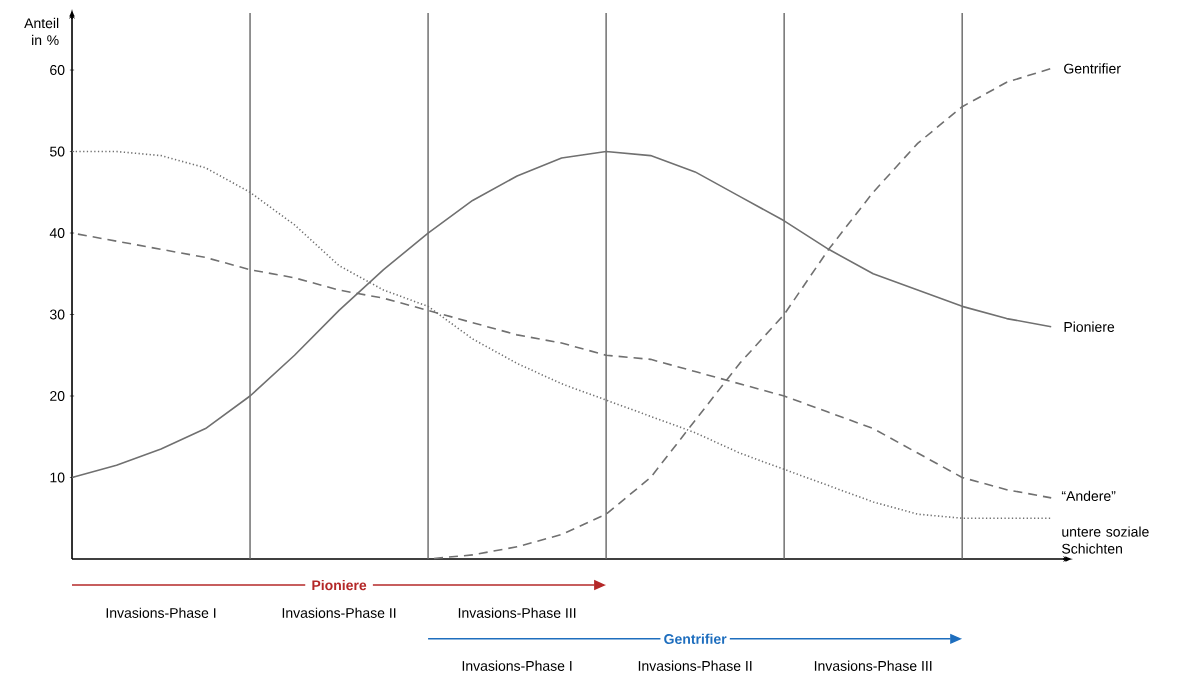  I want to click on y-tick-label: 60, so click(57, 70).